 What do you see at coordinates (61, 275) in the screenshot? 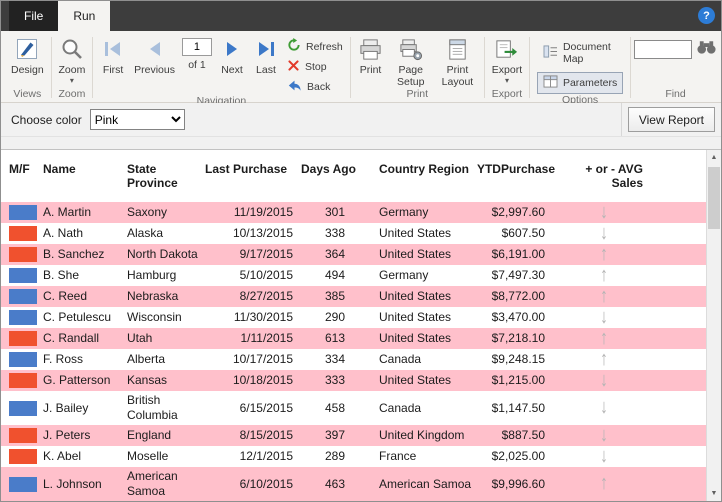
I see `name-cell: B. She` at bounding box center [61, 275].